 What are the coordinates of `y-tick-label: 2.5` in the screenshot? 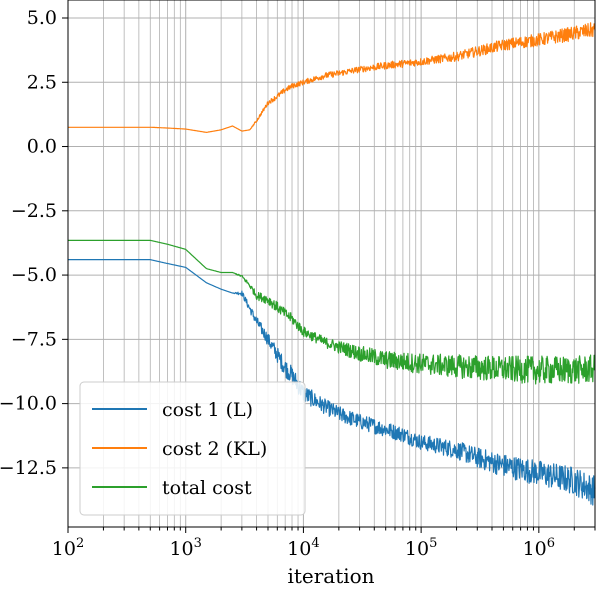 It's located at (42, 82).